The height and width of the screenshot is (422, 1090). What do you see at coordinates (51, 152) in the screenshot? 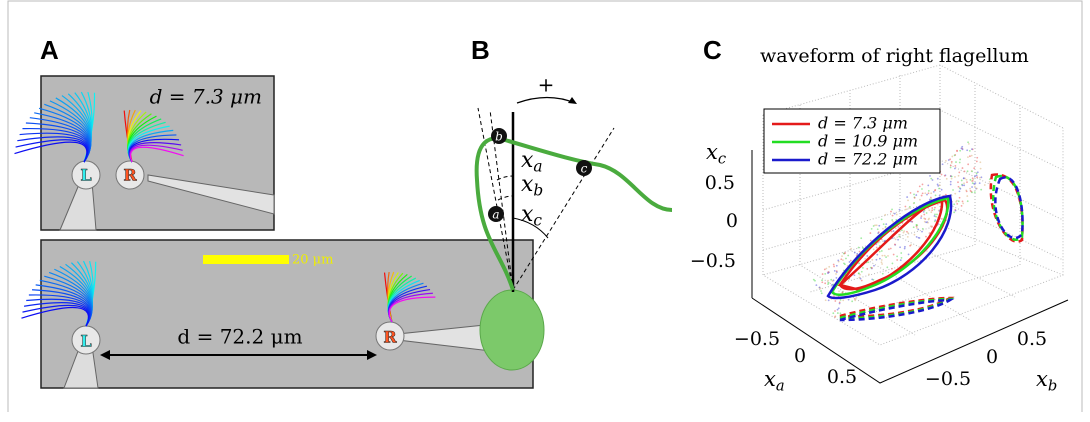
I see `flagellum-trace` at bounding box center [51, 152].